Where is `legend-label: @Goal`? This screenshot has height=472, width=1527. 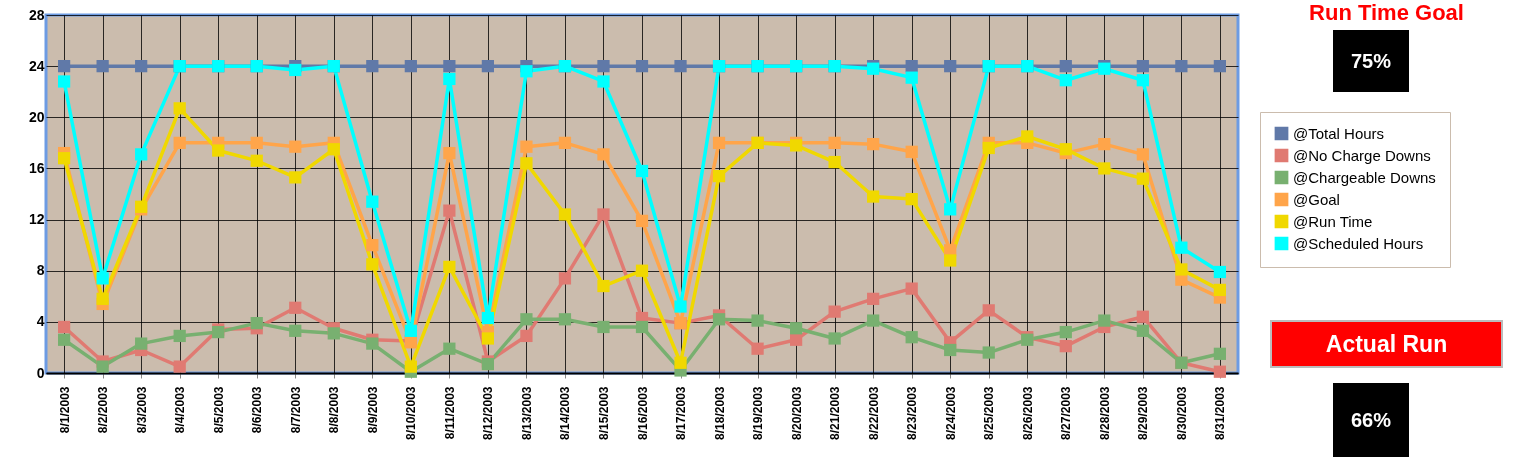
legend-label: @Goal is located at coordinates (1316, 199).